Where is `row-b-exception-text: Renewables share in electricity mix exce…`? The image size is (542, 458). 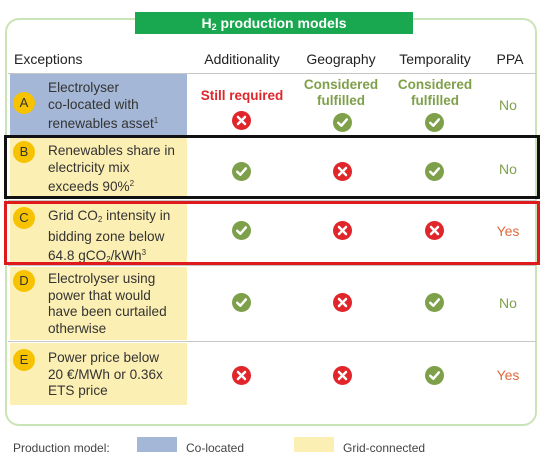
row-b-exception-text: Renewables share in electricity mix exce… is located at coordinates (111, 168).